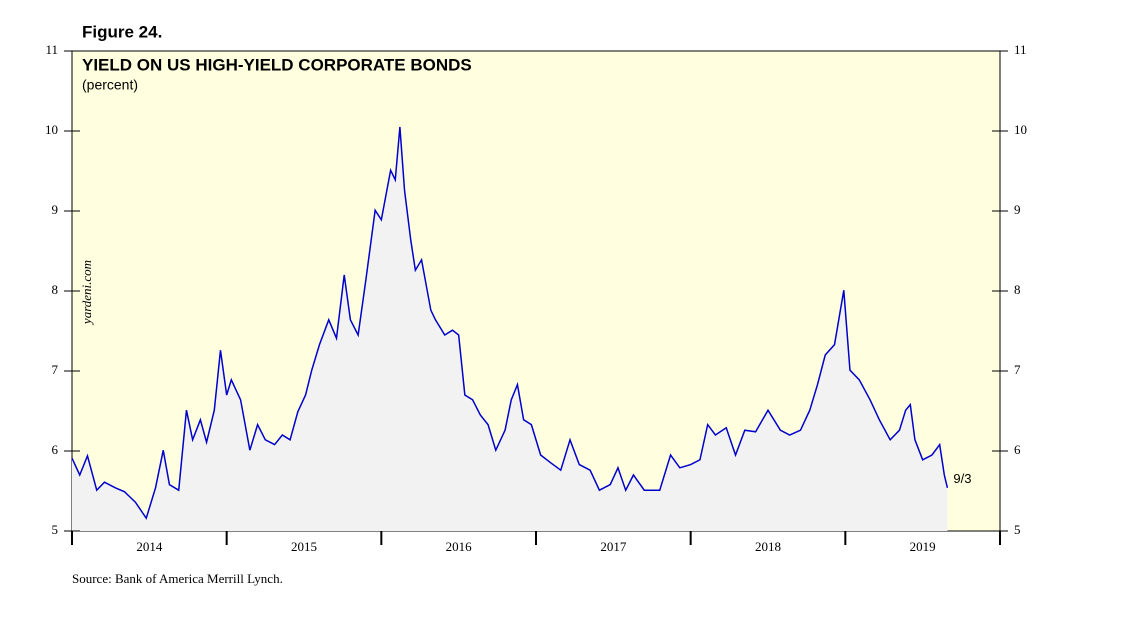  What do you see at coordinates (55, 449) in the screenshot?
I see `y-tick-label: 6` at bounding box center [55, 449].